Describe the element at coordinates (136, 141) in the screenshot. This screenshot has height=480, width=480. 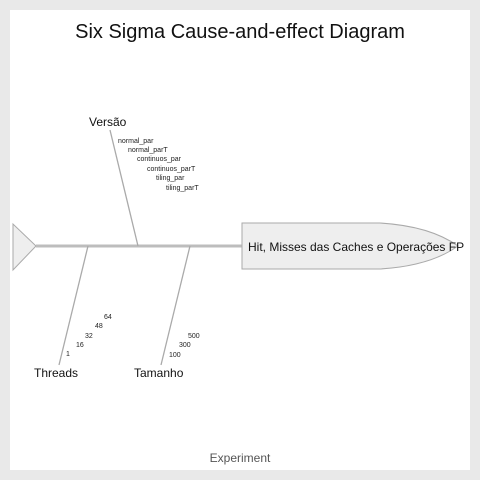
I see `cause-label: normal_par` at that location.